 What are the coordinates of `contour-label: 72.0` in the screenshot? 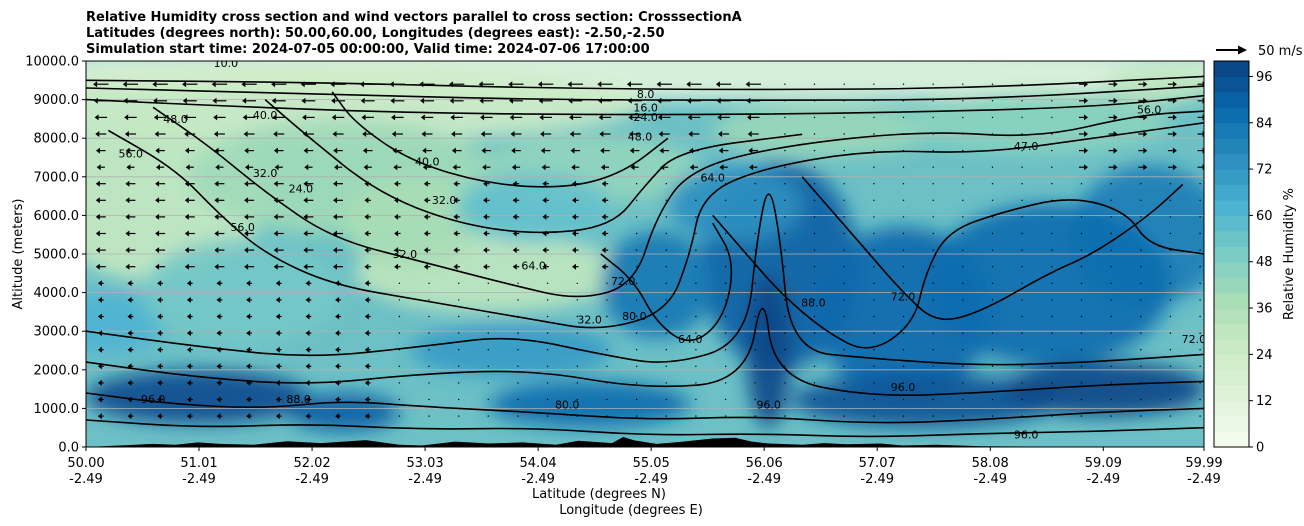 It's located at (623, 281).